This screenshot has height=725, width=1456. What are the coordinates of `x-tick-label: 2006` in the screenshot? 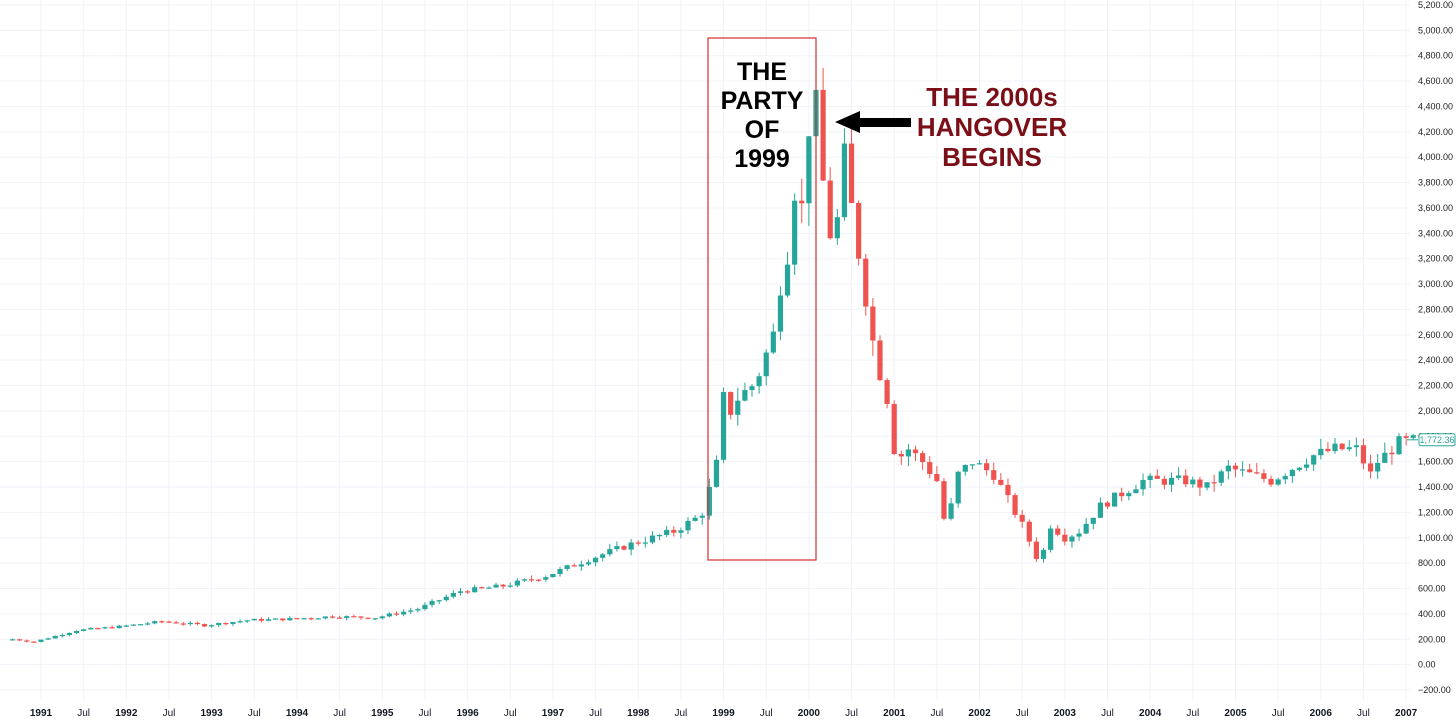 It's located at (1321, 713).